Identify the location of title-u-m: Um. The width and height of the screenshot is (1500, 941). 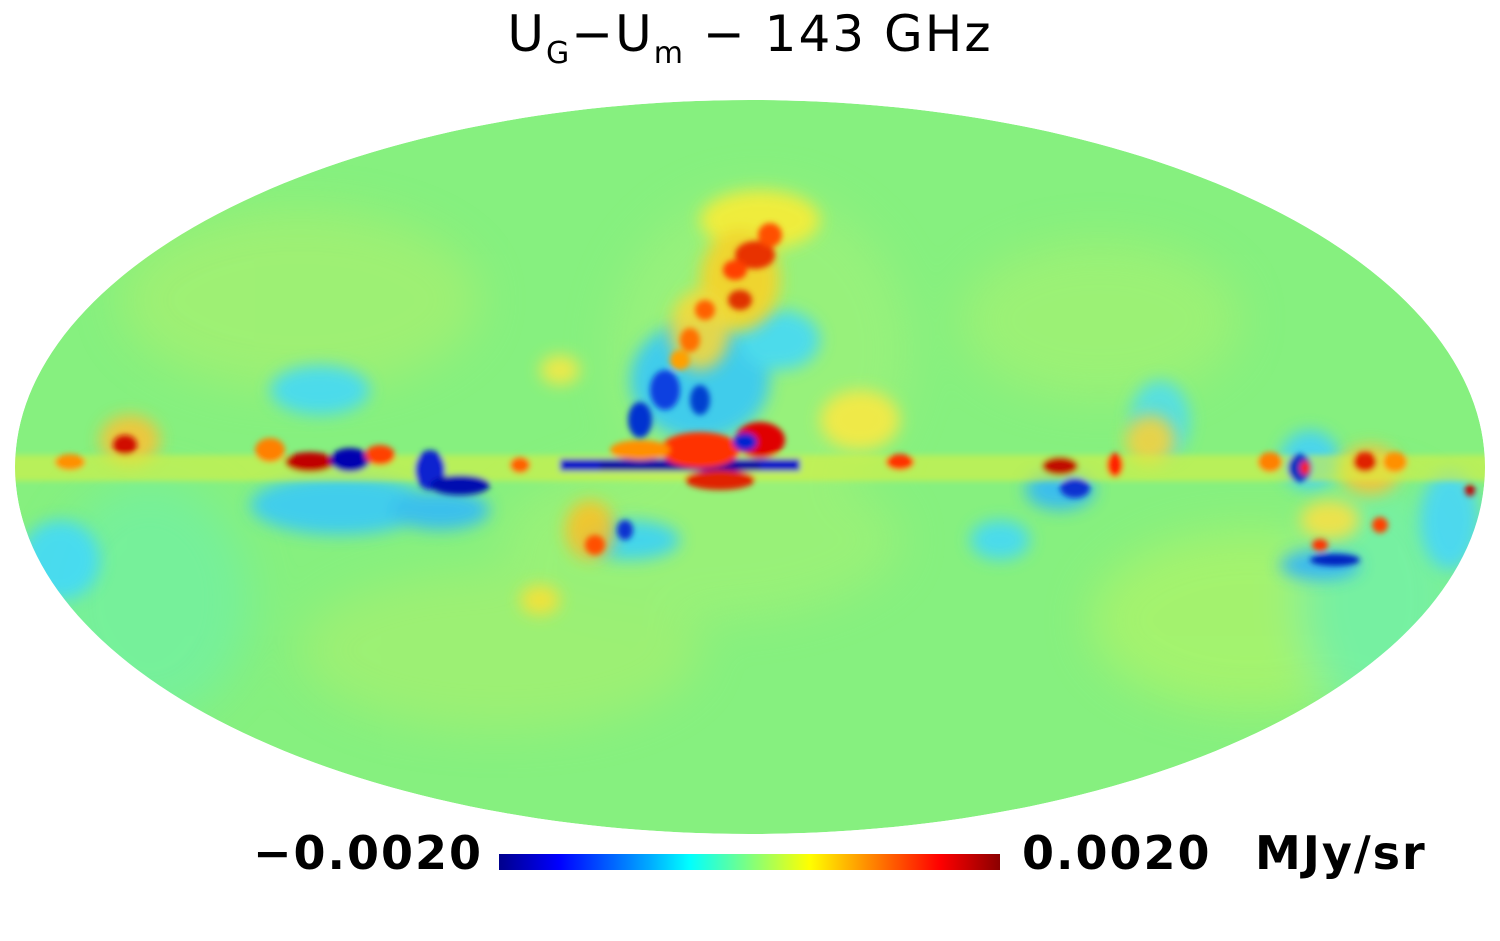
(650, 38).